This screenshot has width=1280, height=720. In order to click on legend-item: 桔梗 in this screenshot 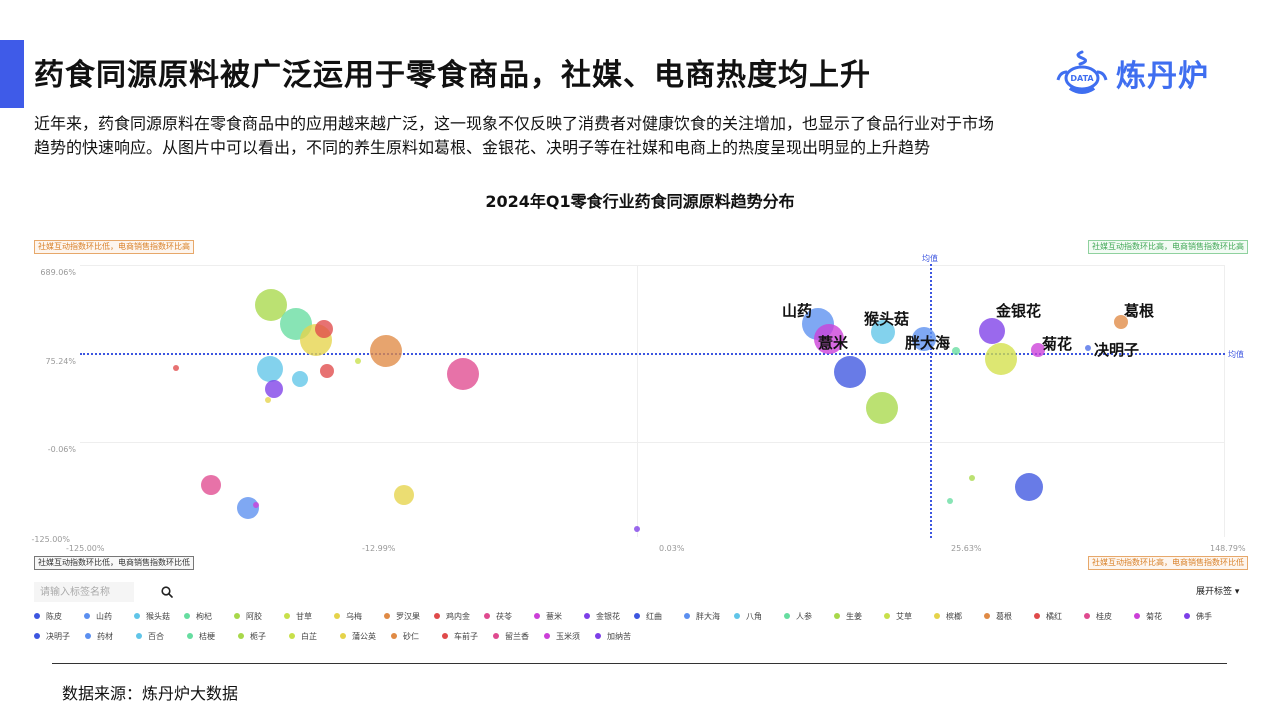, I will do `click(212, 636)`.